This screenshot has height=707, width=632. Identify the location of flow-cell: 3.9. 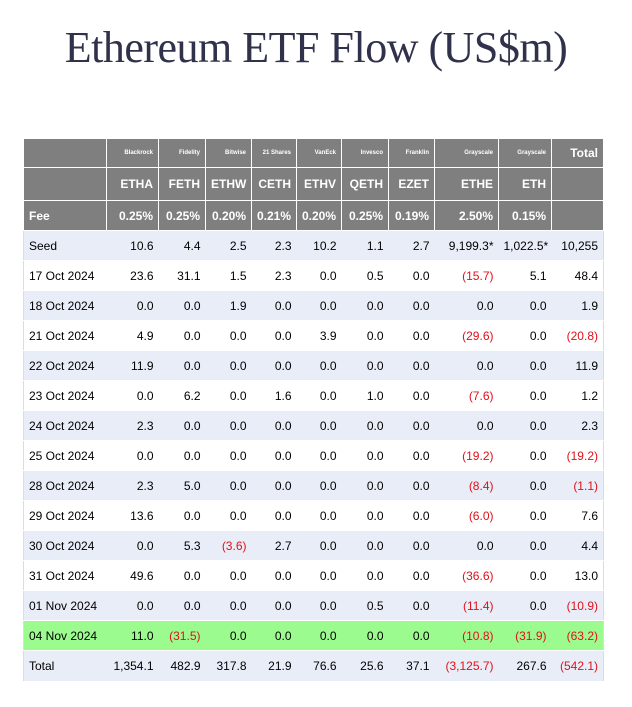
(319, 335).